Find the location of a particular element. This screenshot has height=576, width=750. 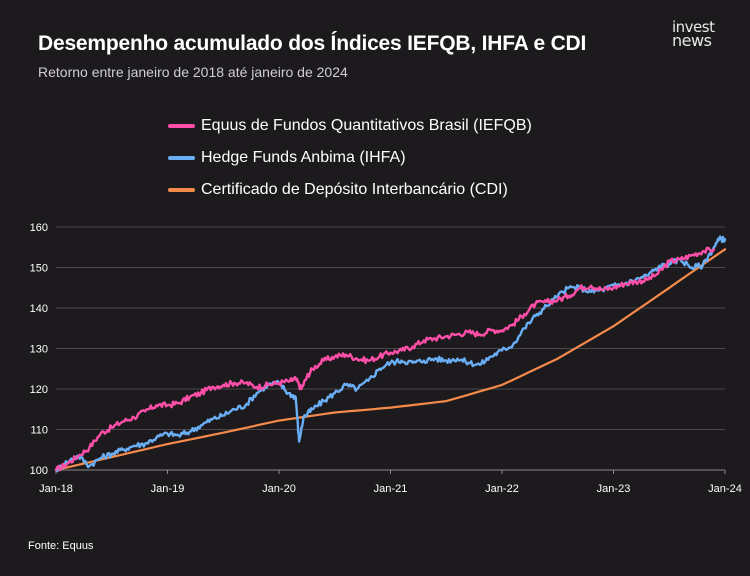

y-tick-label-150: 150 is located at coordinates (39, 269).